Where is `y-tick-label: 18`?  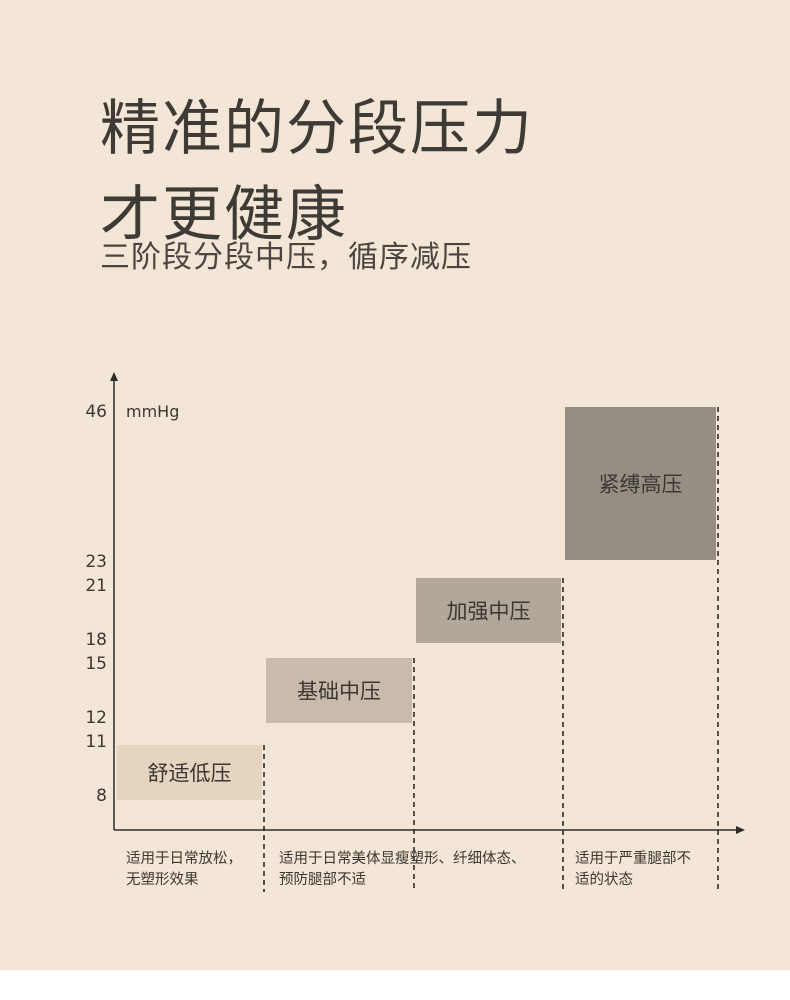
y-tick-label: 18 is located at coordinates (96, 640).